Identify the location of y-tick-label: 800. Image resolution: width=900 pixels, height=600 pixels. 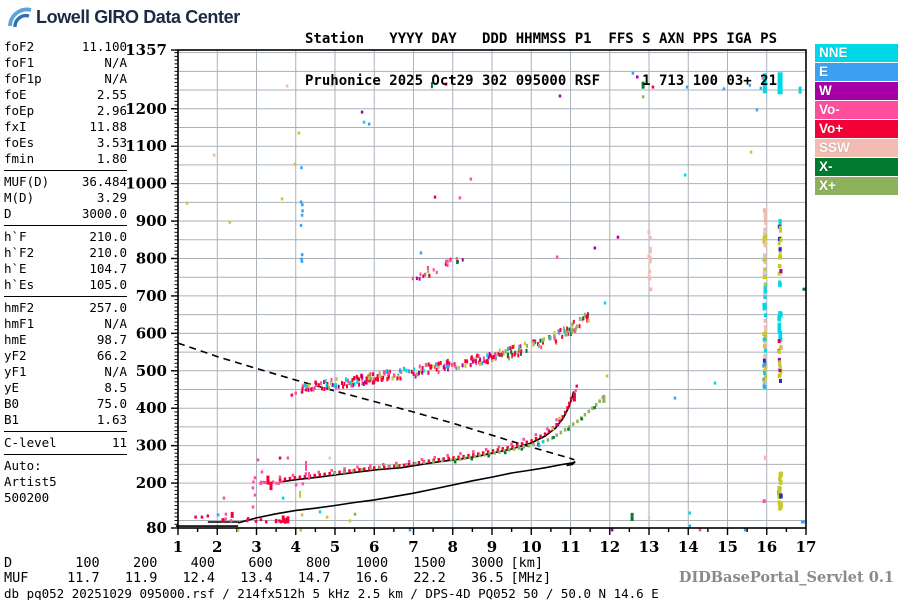
(151, 258).